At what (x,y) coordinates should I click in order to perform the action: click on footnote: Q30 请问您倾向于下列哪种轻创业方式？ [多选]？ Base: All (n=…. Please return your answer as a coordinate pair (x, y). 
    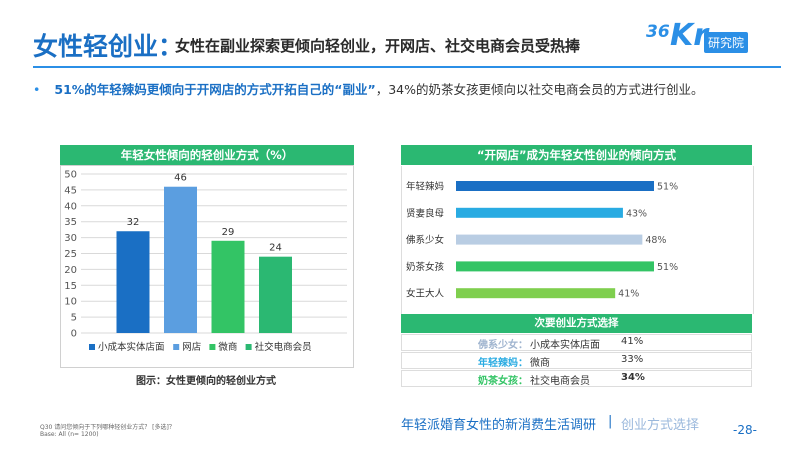
    Looking at the image, I should click on (107, 431).